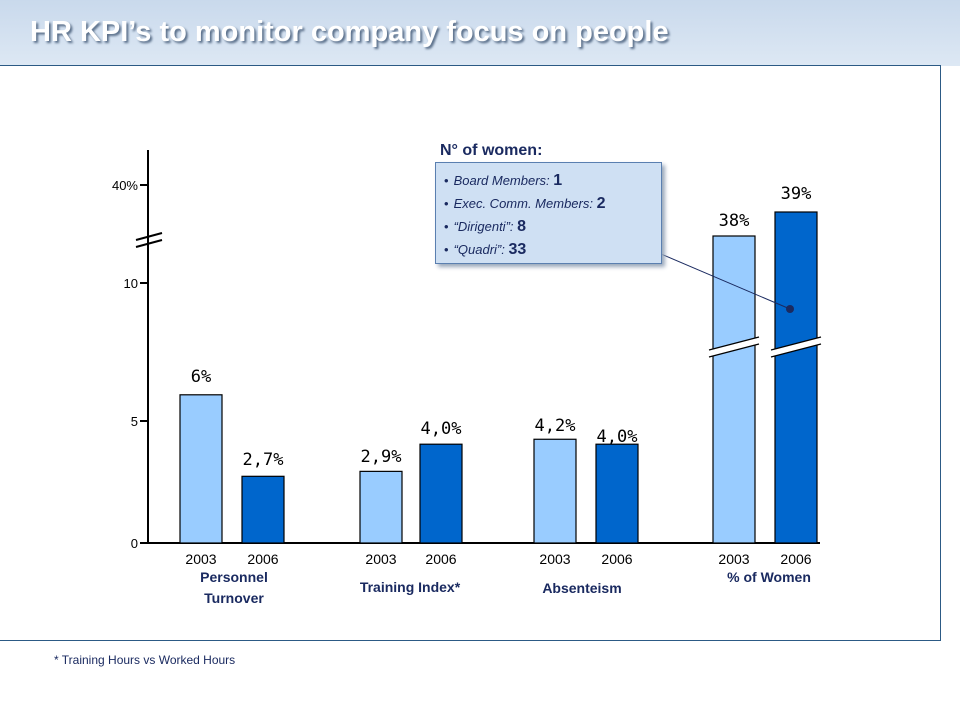 Image resolution: width=960 pixels, height=720 pixels. I want to click on group-label: Training Index*, so click(410, 587).